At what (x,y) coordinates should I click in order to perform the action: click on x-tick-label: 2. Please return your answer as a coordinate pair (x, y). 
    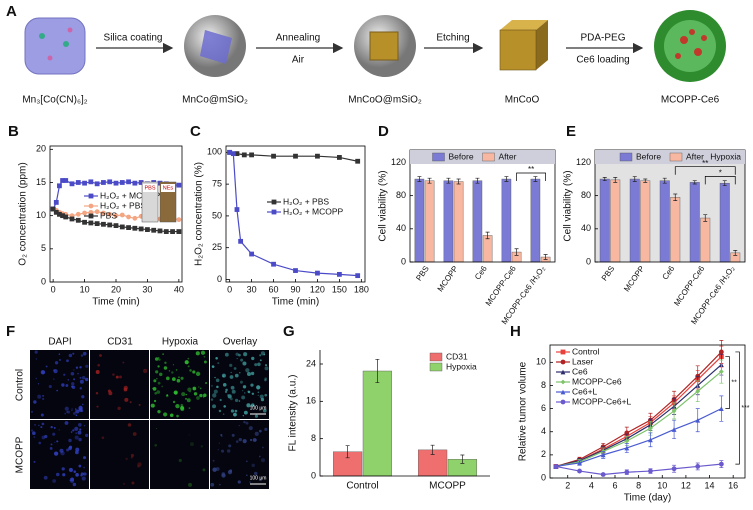
    Looking at the image, I should click on (567, 485).